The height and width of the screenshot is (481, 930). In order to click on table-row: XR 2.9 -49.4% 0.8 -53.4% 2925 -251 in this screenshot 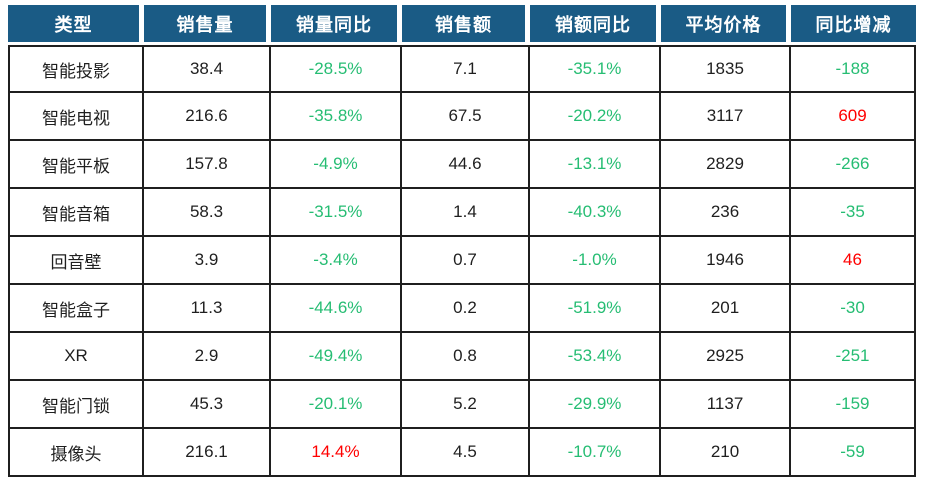, I will do `click(462, 357)`.